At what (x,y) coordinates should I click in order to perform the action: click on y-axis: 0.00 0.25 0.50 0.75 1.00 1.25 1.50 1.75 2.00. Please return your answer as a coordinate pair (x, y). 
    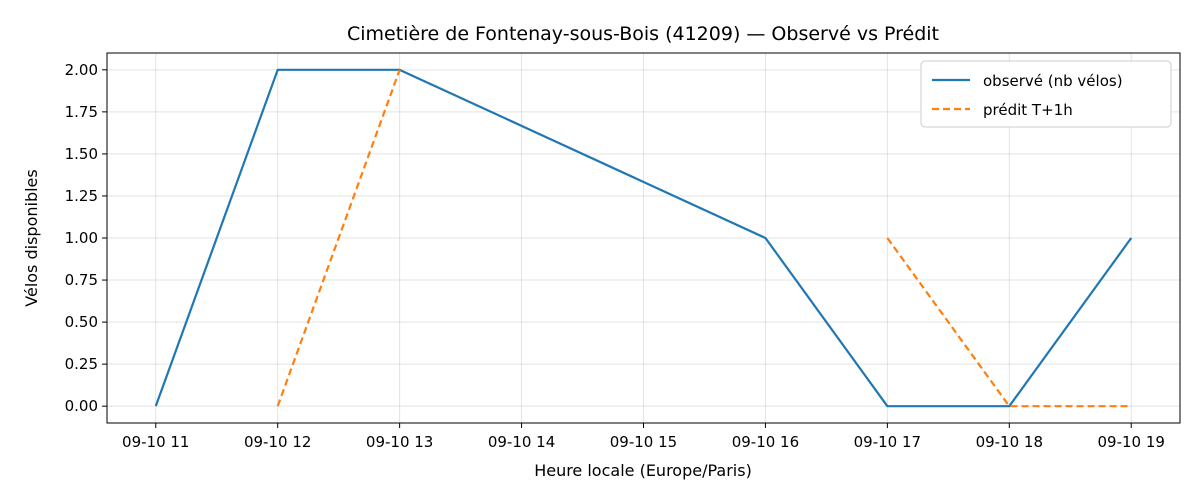
    Looking at the image, I should click on (86, 238).